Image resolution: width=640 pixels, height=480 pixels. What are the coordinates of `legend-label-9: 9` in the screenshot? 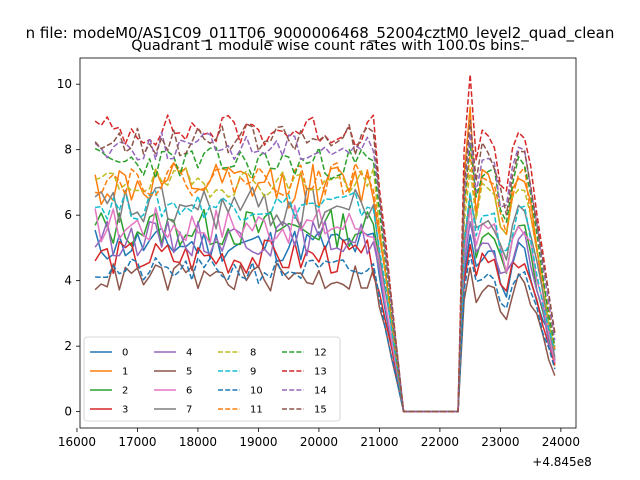 It's located at (253, 372).